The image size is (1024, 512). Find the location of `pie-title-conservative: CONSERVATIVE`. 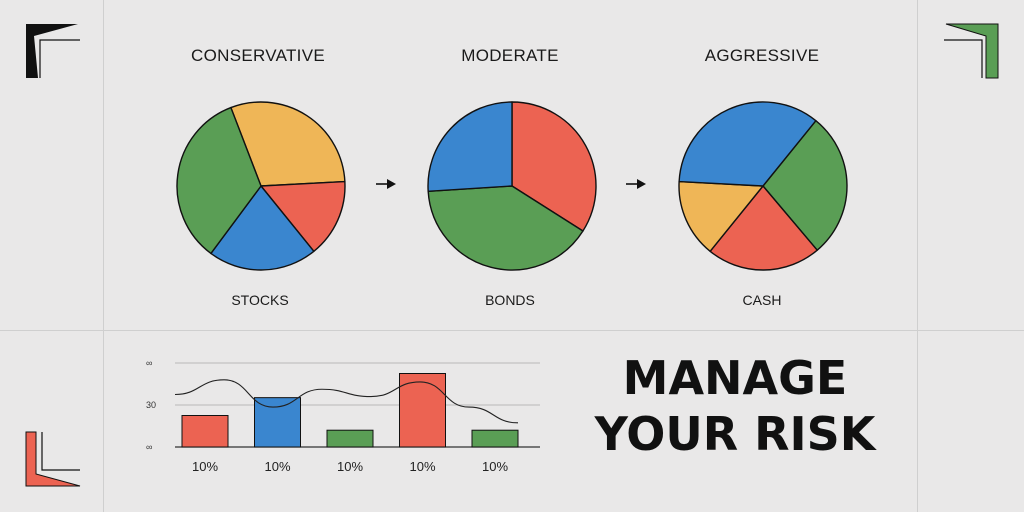

pie-title-conservative: CONSERVATIVE is located at coordinates (258, 55).